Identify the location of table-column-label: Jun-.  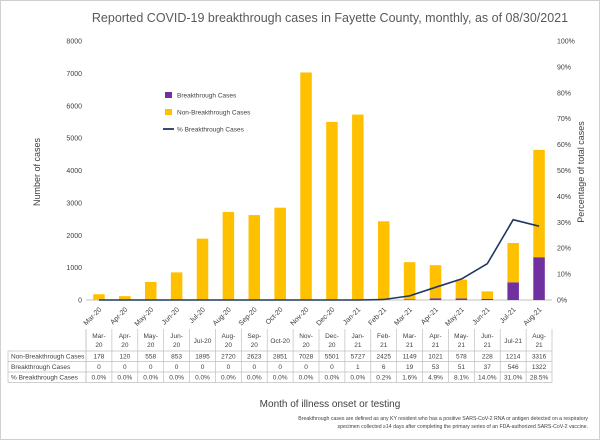
(487, 336).